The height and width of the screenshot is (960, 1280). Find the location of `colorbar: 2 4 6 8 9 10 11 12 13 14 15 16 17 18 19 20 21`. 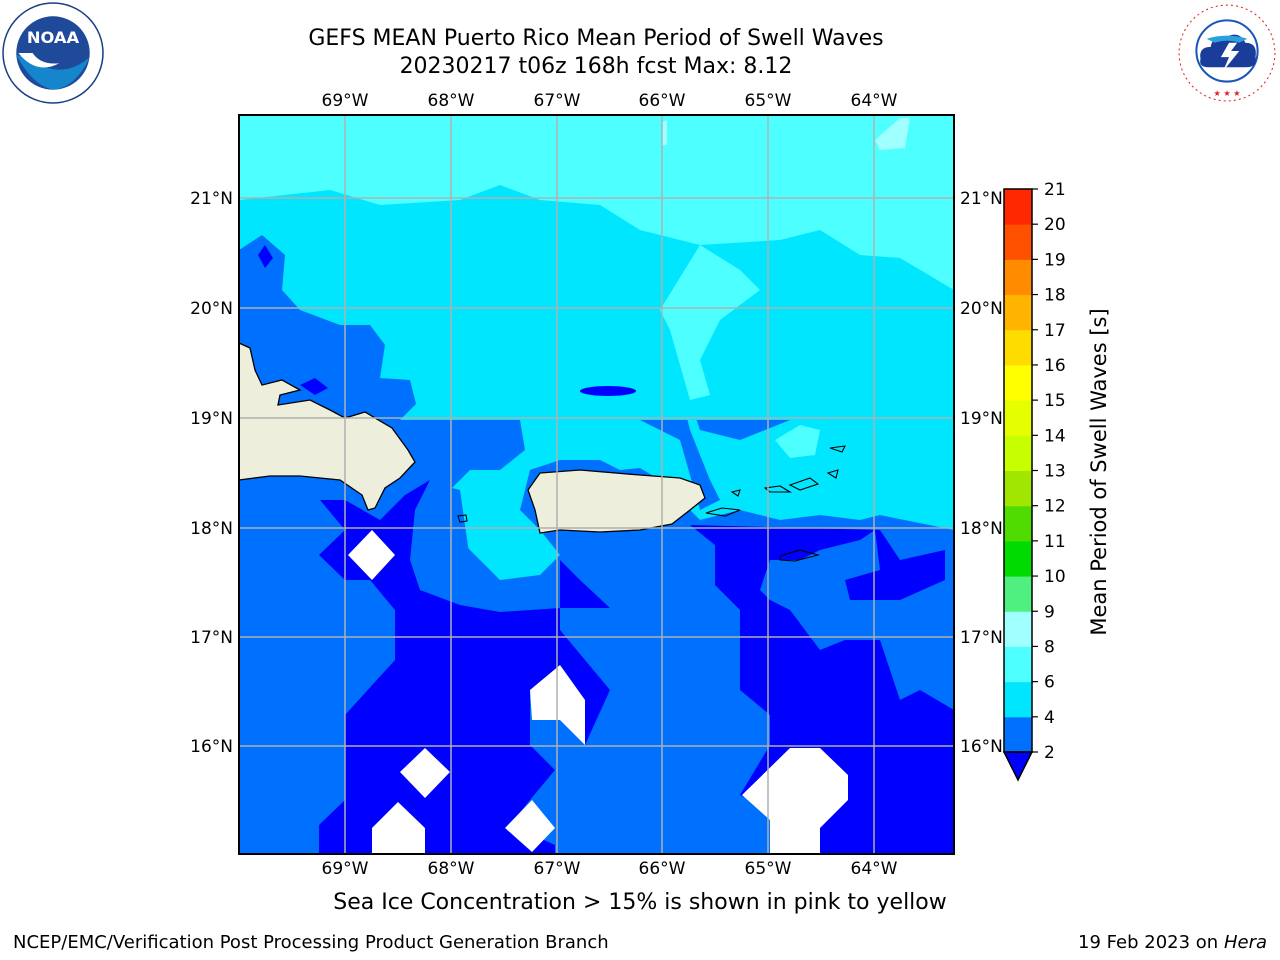

colorbar: 2 4 6 8 9 10 11 12 13 14 15 16 17 18 19 20 21 is located at coordinates (1034, 481).